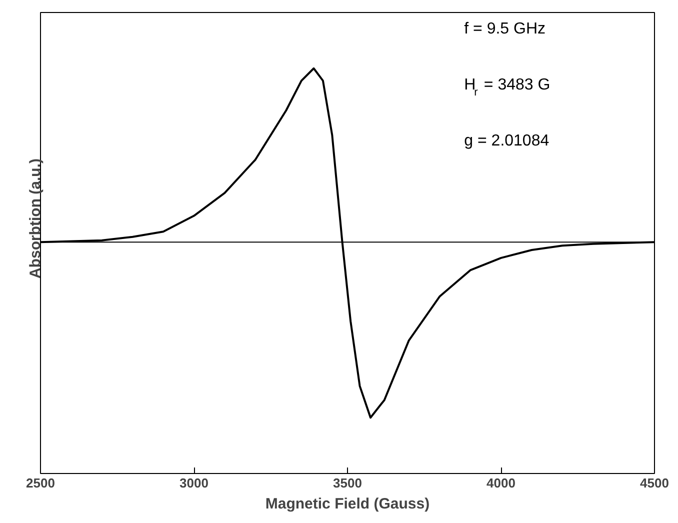 The width and height of the screenshot is (678, 523). What do you see at coordinates (347, 504) in the screenshot?
I see `x-axis-title: Magnetic Field (Gauss)` at bounding box center [347, 504].